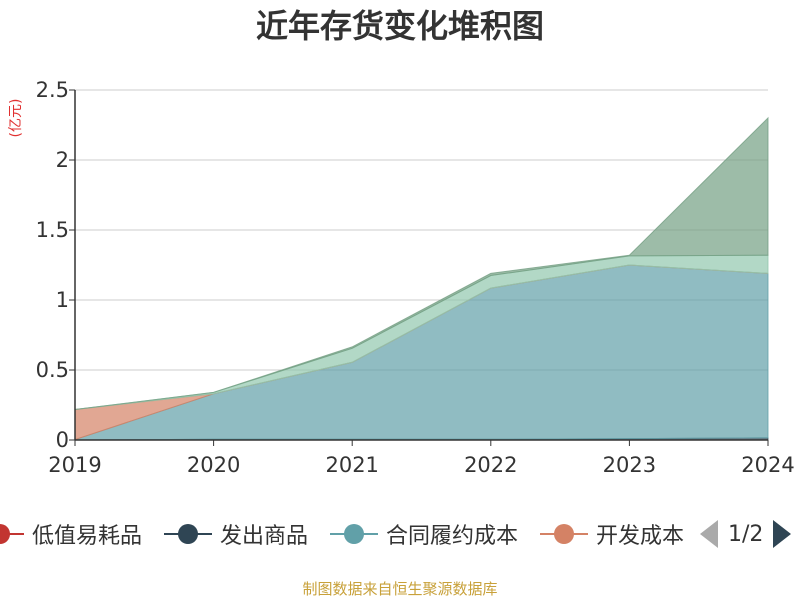  Describe the element at coordinates (629, 465) in the screenshot. I see `x-tick-label: 2023` at that location.